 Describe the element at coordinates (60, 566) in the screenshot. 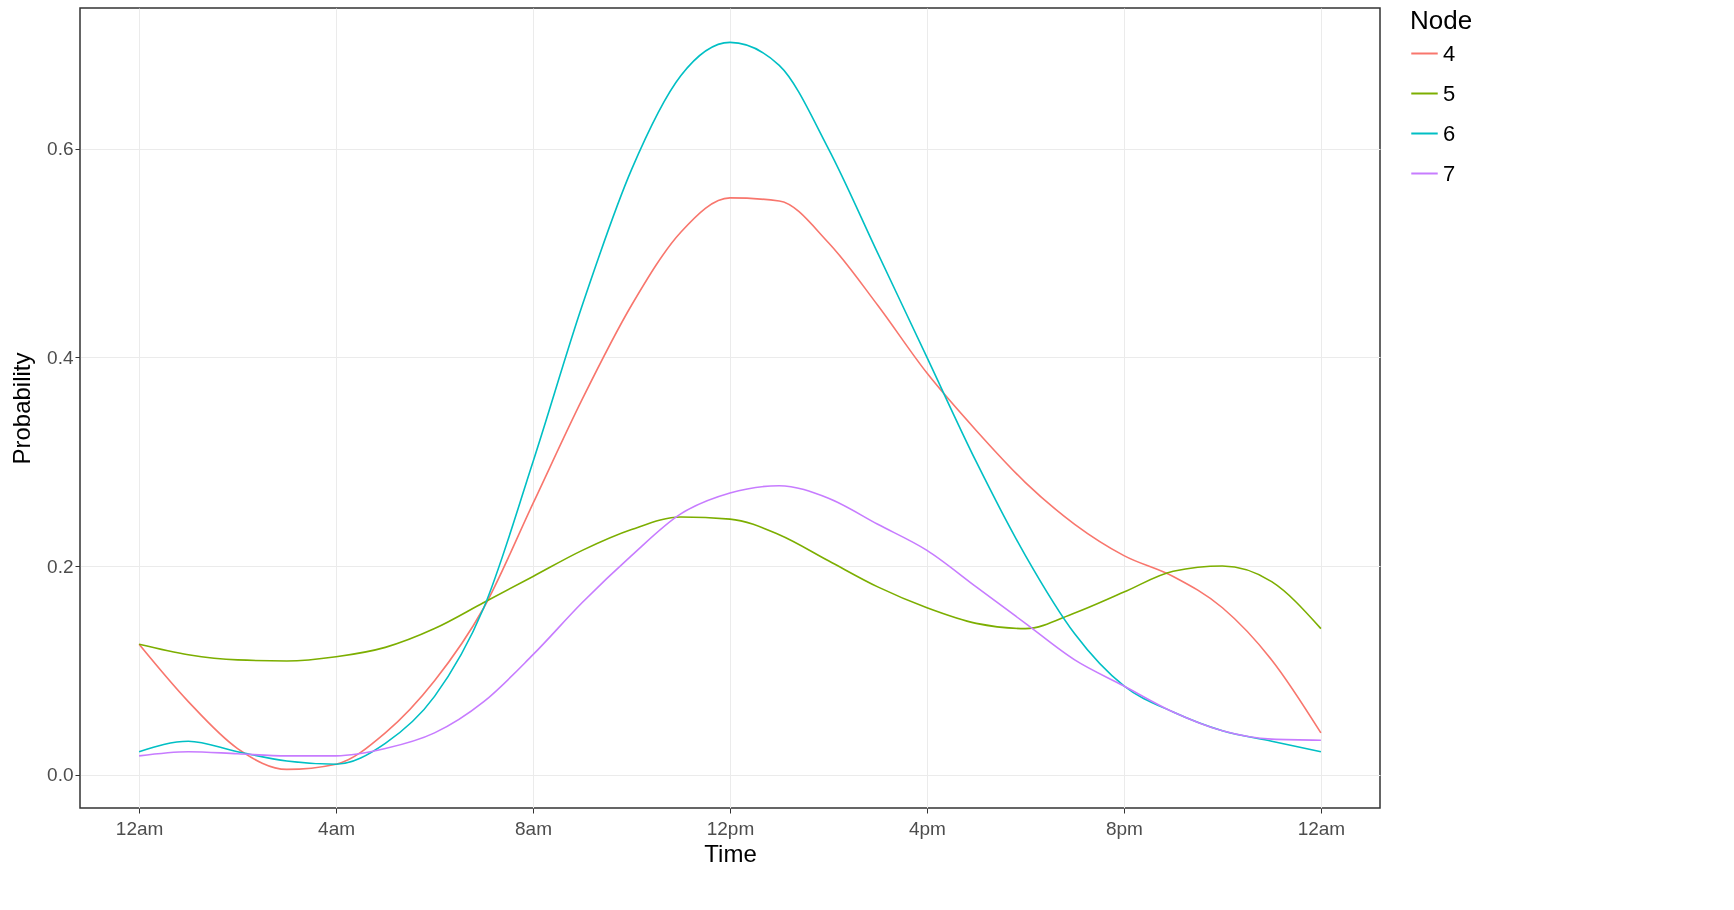

I see `y-tick-label: 0.2` at that location.